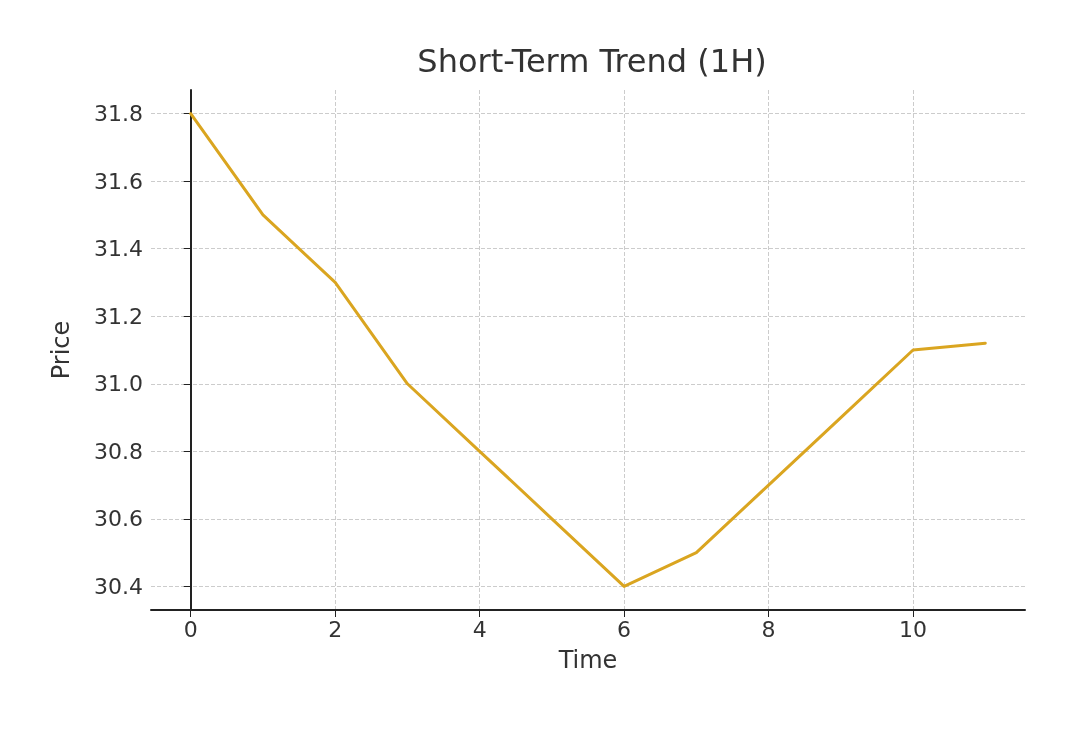 The height and width of the screenshot is (735, 1072). Describe the element at coordinates (587, 660) in the screenshot. I see `x-axis-title: Time` at that location.